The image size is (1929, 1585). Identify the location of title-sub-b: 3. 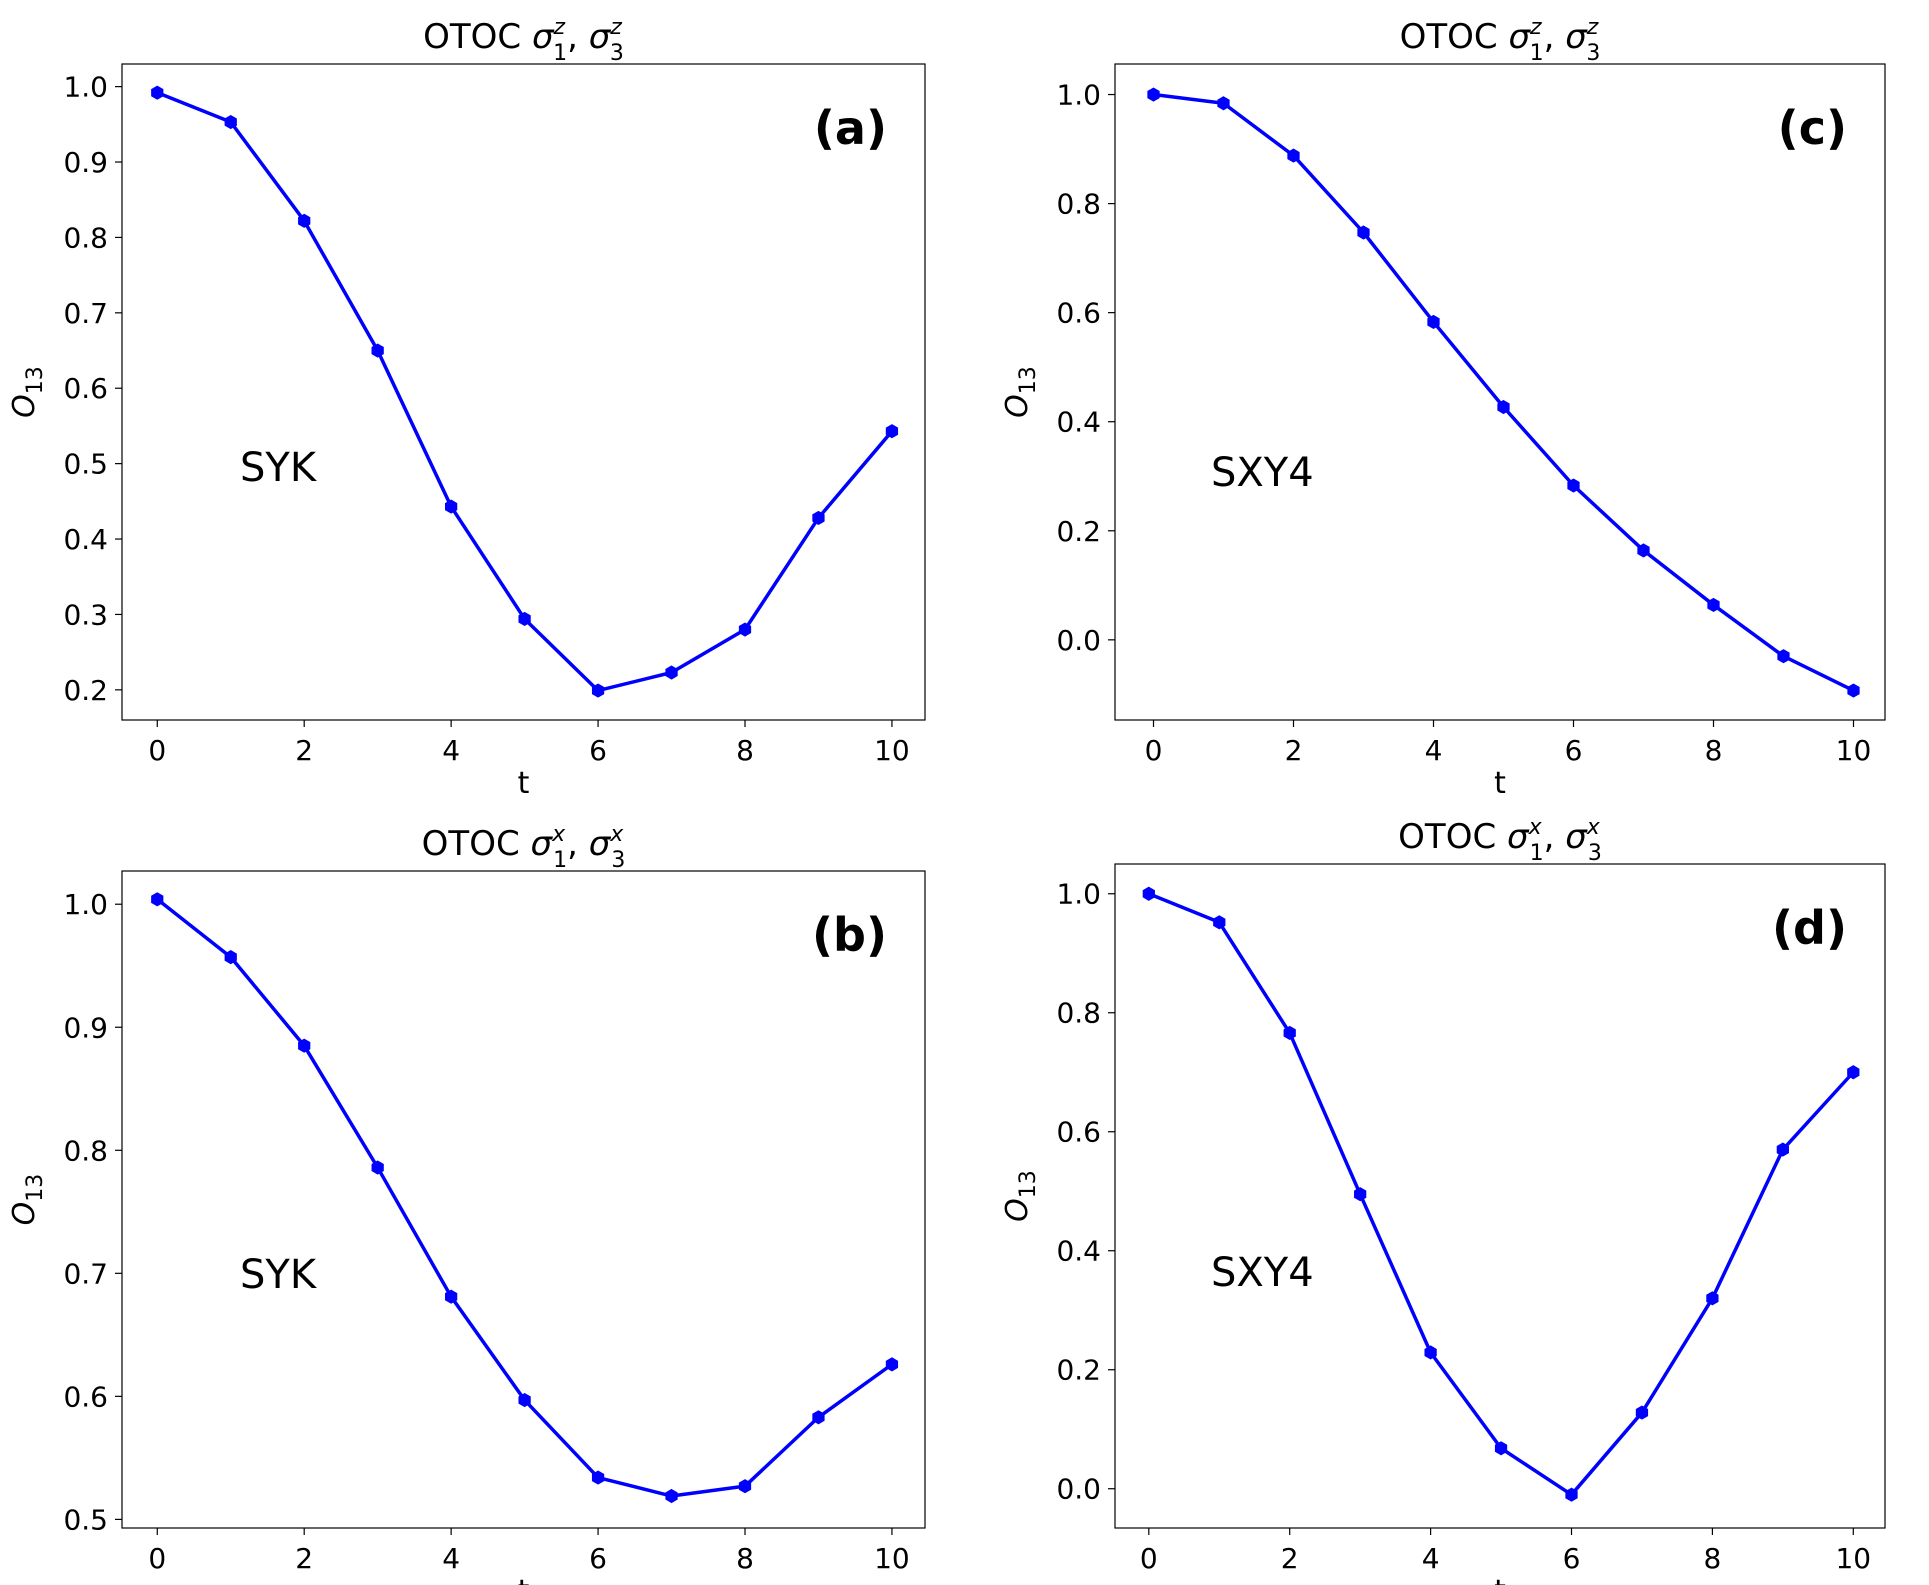
(618, 860).